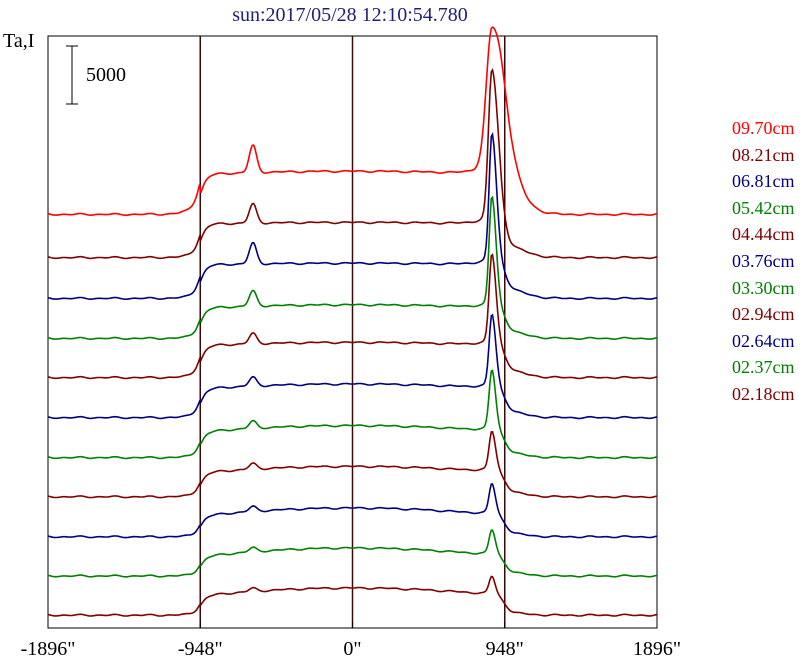 Image resolution: width=807 pixels, height=662 pixels. What do you see at coordinates (763, 340) in the screenshot?
I see `legend-entry: 02.64cm` at bounding box center [763, 340].